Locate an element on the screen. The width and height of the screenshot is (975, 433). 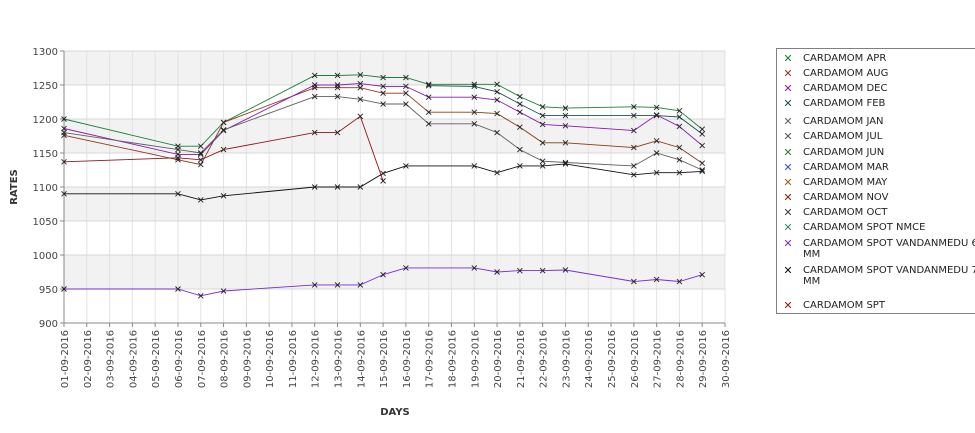
legend-item: ✕ CARDAMOM JUN is located at coordinates (878, 152).